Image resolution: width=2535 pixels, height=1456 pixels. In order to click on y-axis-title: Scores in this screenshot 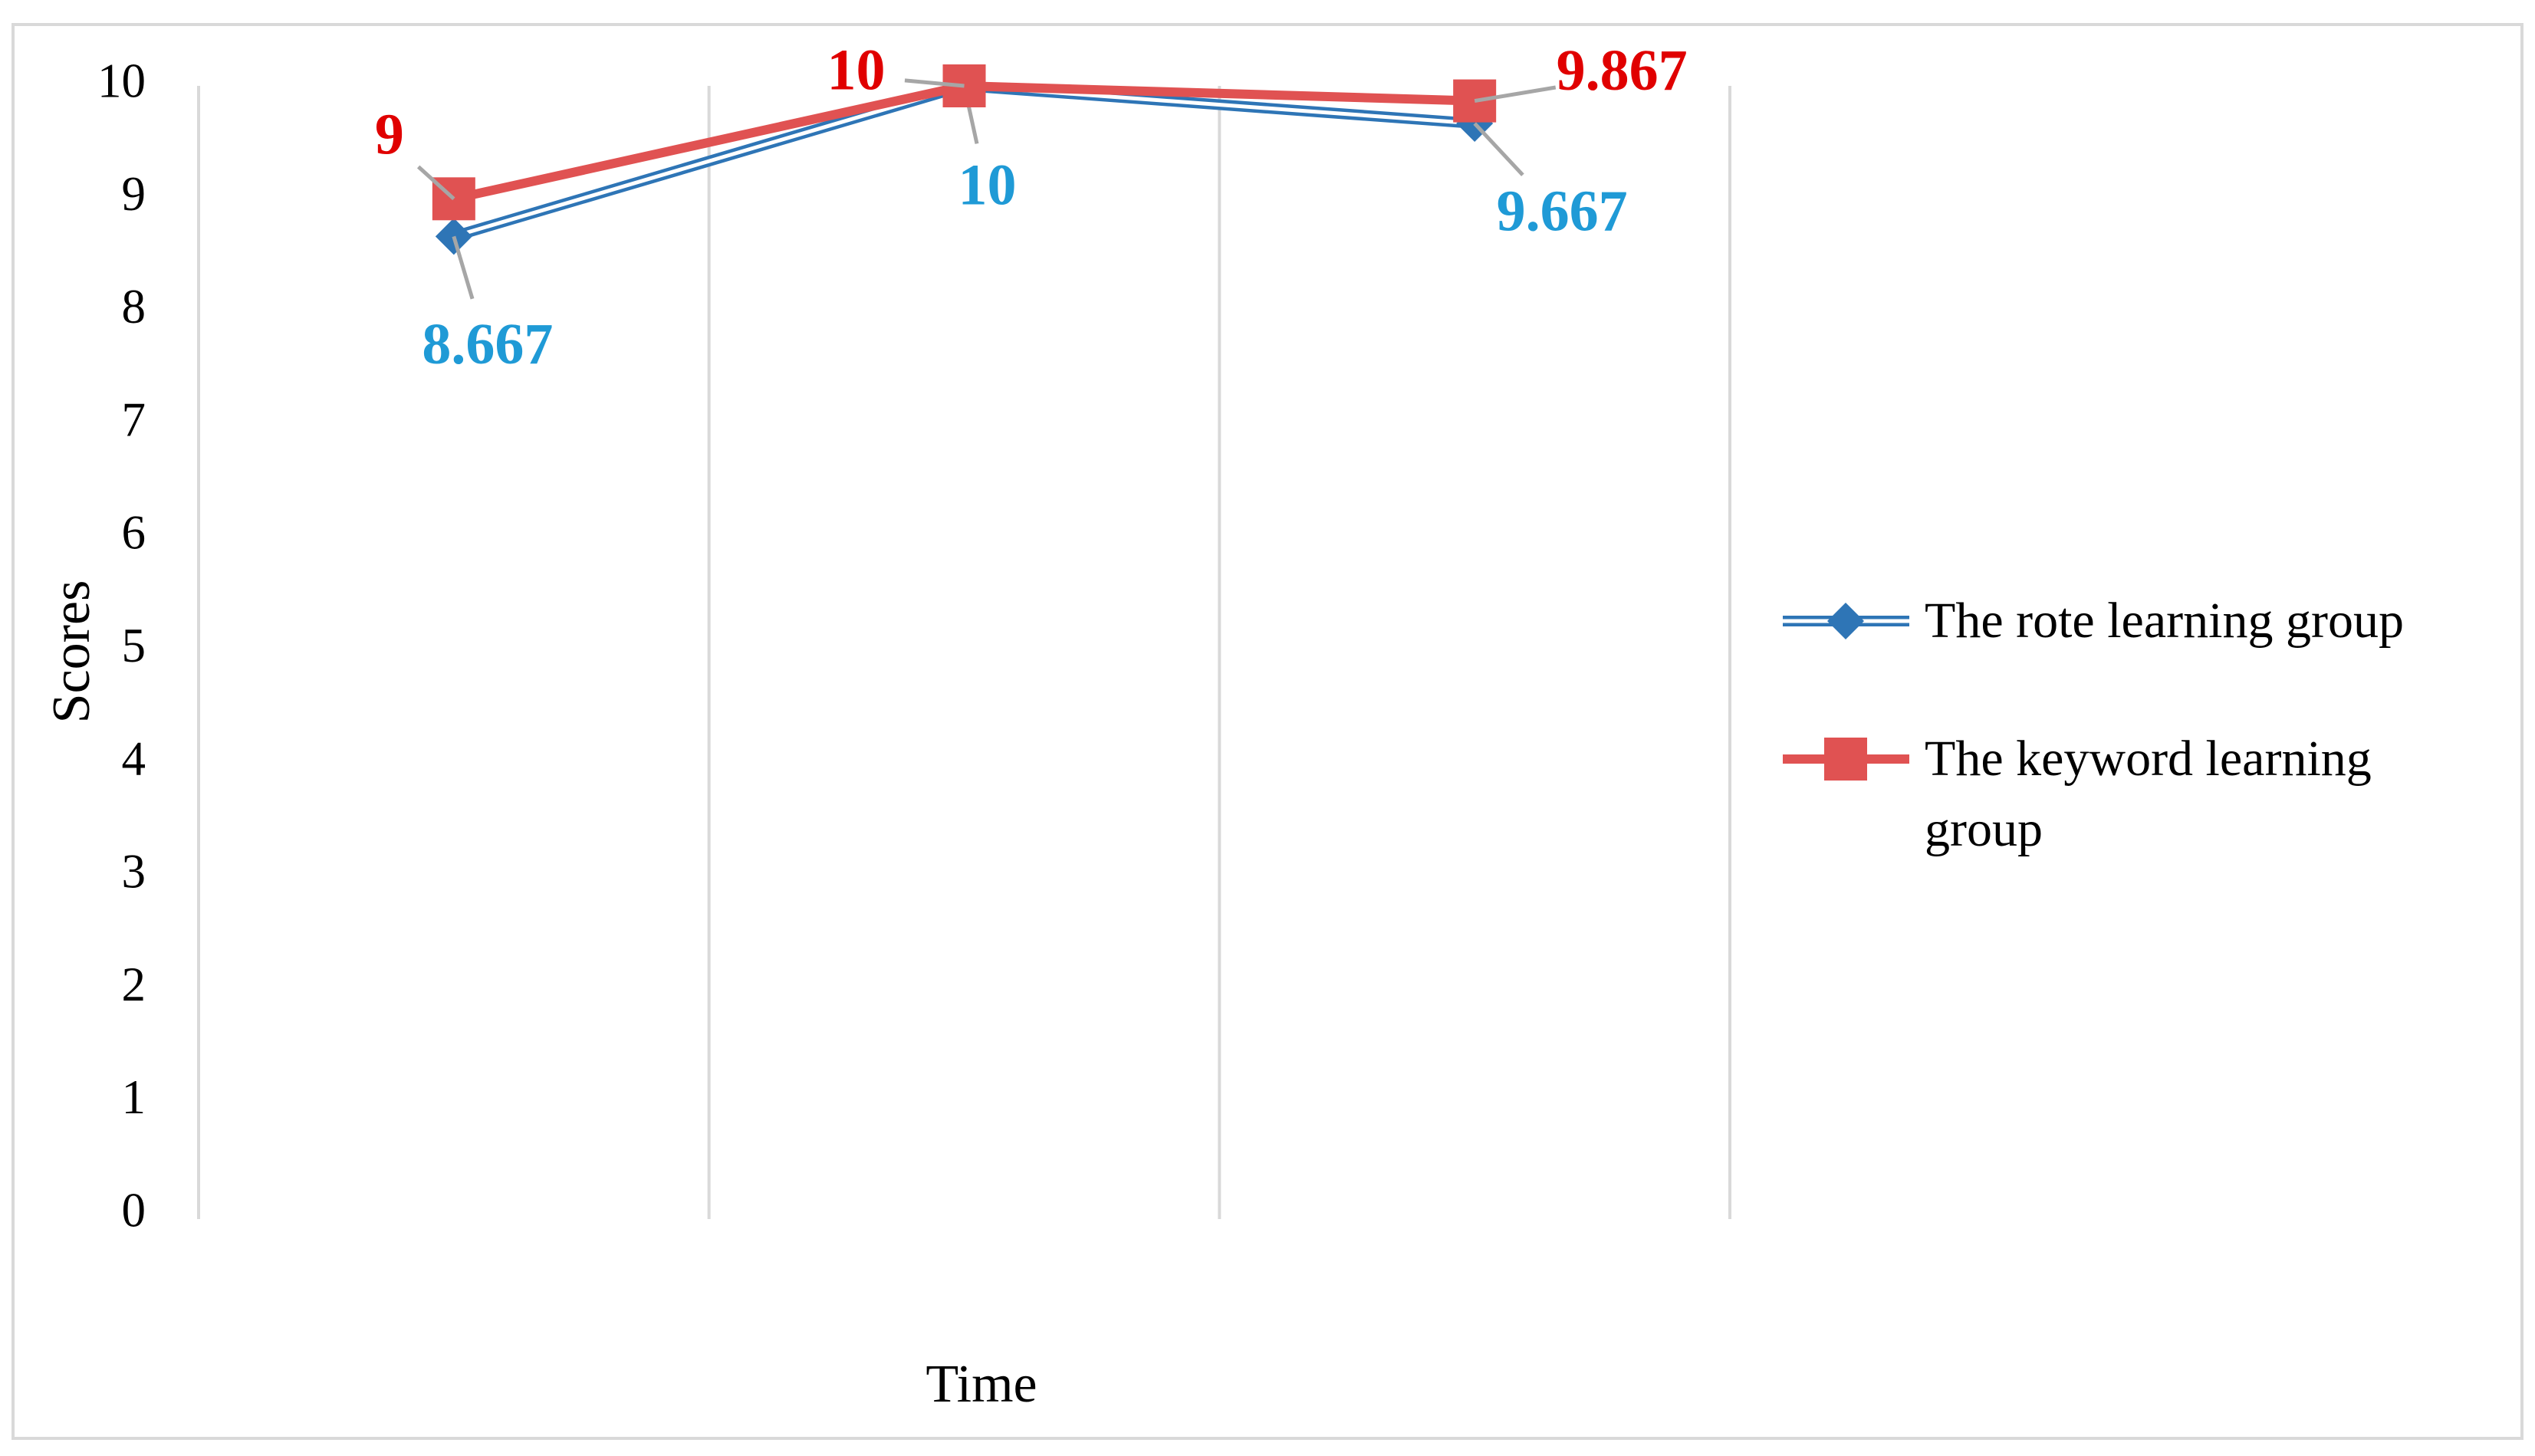, I will do `click(71, 652)`.